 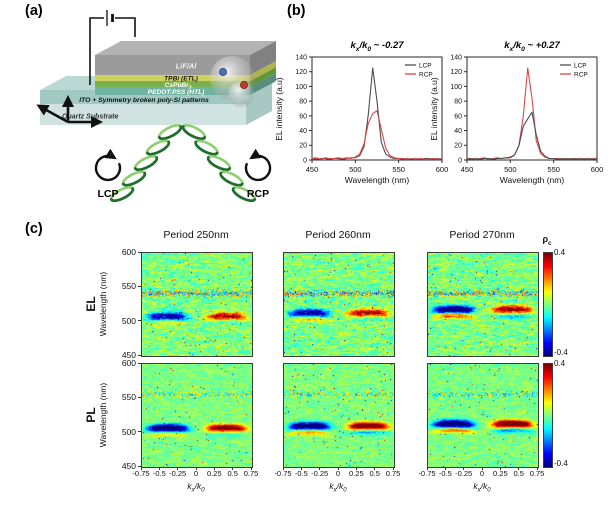 What do you see at coordinates (483, 415) in the screenshot?
I see `heatmap-pl-period-270nm` at bounding box center [483, 415].